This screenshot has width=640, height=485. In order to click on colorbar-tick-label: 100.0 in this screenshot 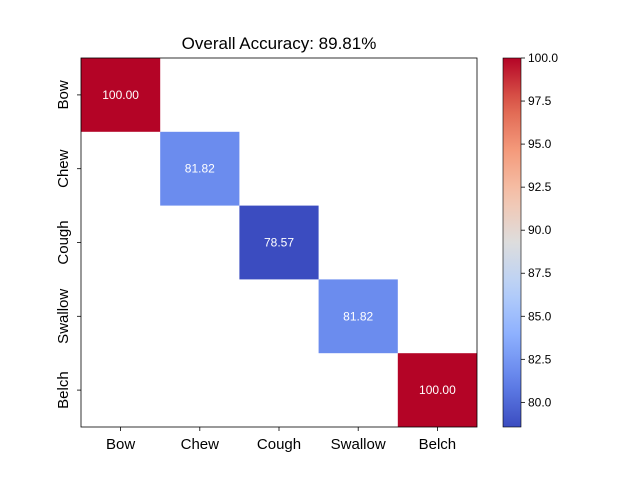, I will do `click(543, 58)`.